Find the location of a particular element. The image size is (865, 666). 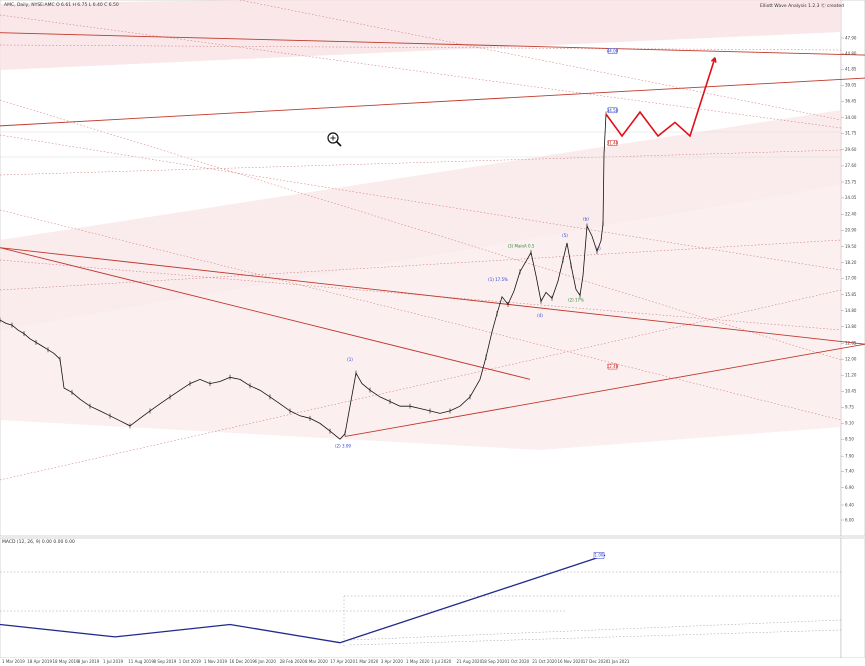

x-tick-label: 21 Aug 2020 is located at coordinates (470, 661).